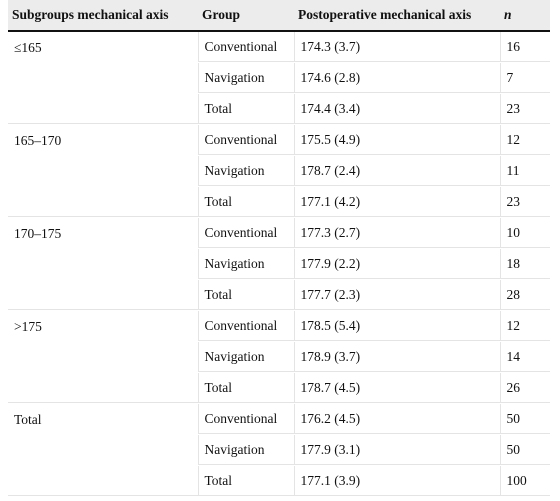 This screenshot has width=560, height=501. I want to click on subgroup-cell: Total, so click(103, 450).